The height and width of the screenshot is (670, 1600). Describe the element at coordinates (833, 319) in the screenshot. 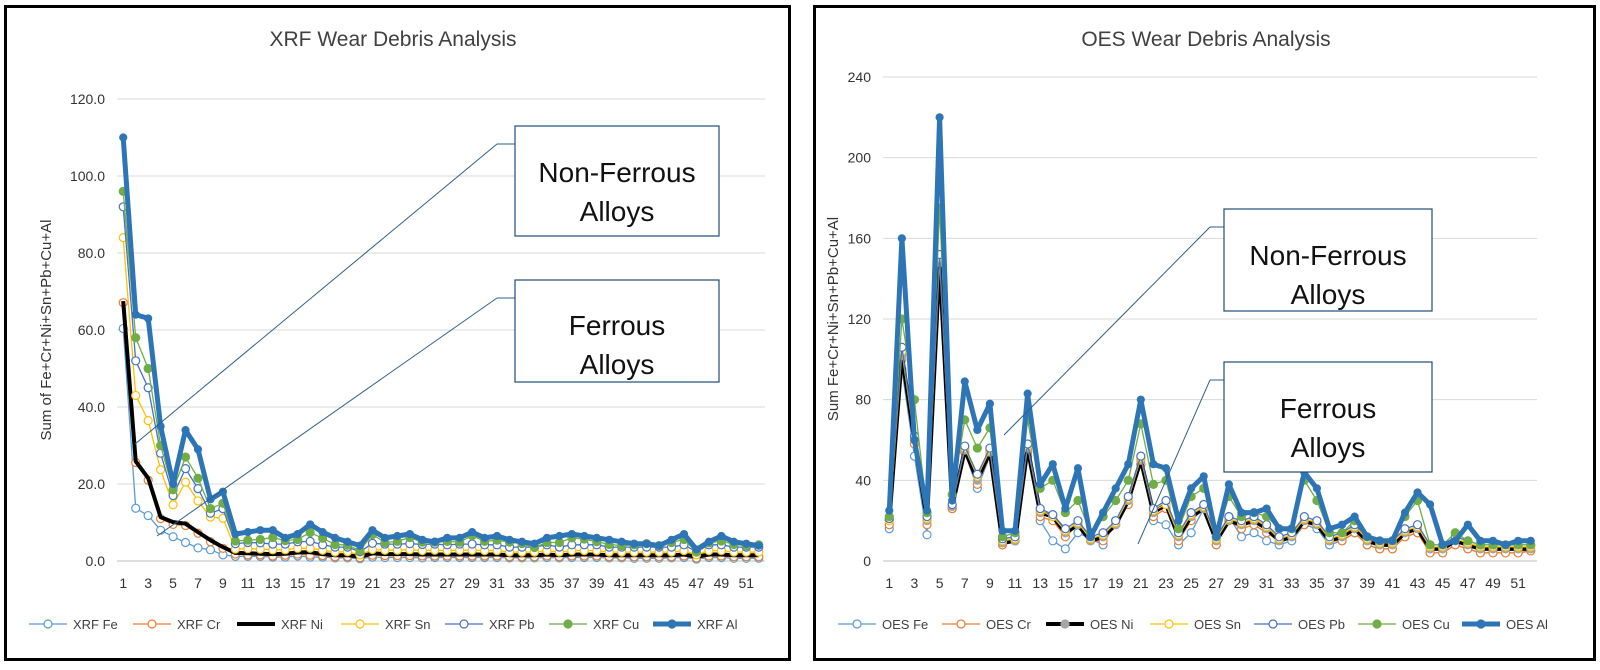

I see `y-axis-label: Sum Fe+Cr+Ni+Sn+Pb+Cu+Al` at that location.